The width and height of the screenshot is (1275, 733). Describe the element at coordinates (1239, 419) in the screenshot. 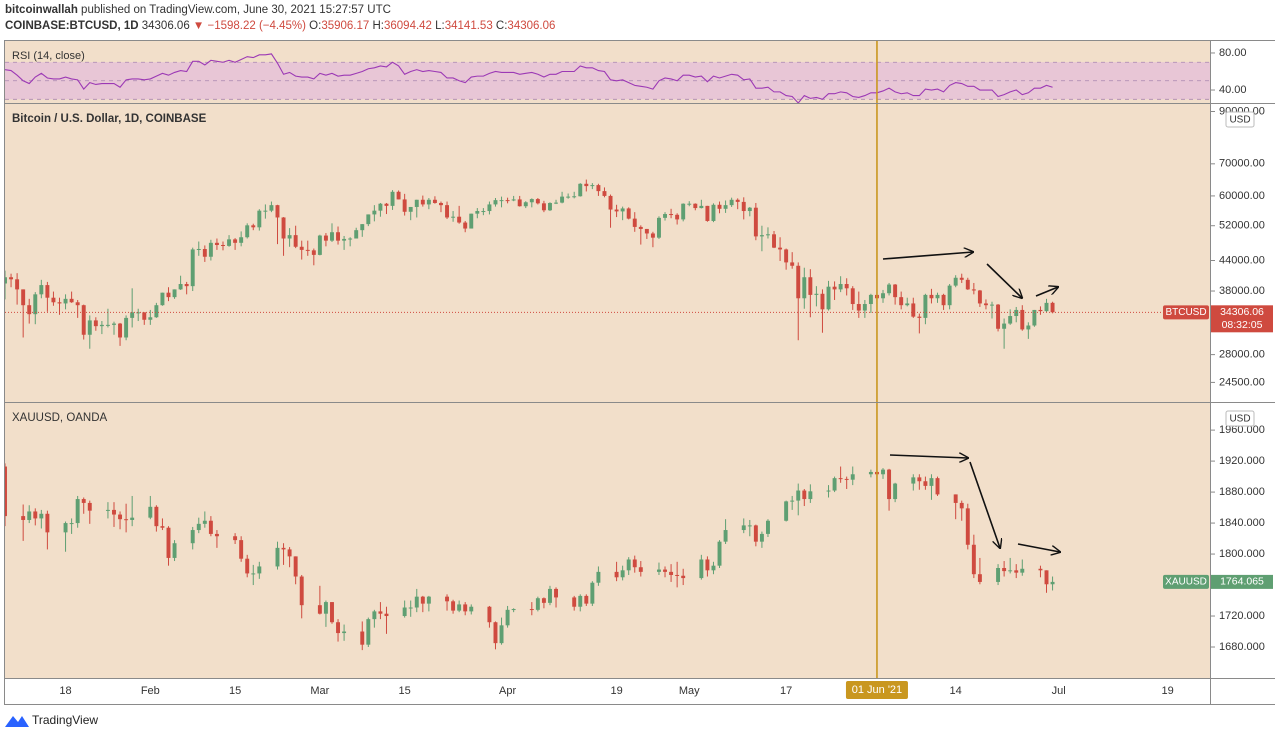

I see `currency: USD` at that location.